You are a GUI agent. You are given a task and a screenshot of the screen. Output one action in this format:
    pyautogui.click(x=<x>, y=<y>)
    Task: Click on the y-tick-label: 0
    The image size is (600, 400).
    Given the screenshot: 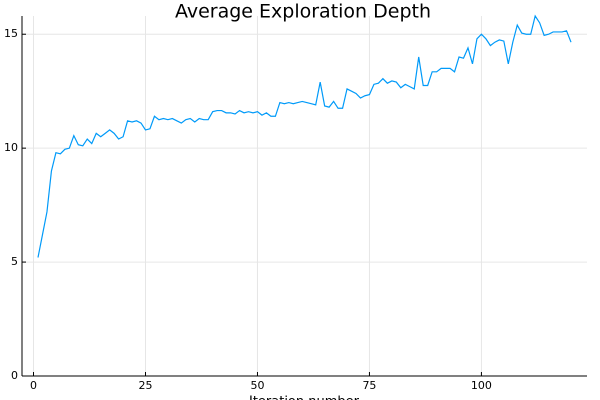 What is the action you would take?
    pyautogui.click(x=14, y=375)
    